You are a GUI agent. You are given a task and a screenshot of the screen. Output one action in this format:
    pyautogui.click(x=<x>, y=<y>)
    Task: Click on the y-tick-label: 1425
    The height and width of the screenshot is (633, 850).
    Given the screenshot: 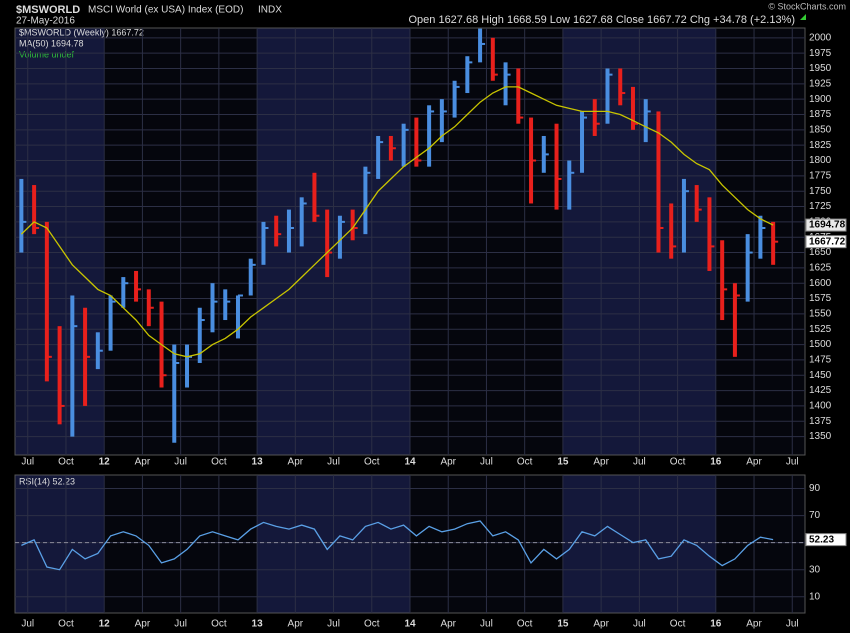 What is the action you would take?
    pyautogui.click(x=820, y=390)
    